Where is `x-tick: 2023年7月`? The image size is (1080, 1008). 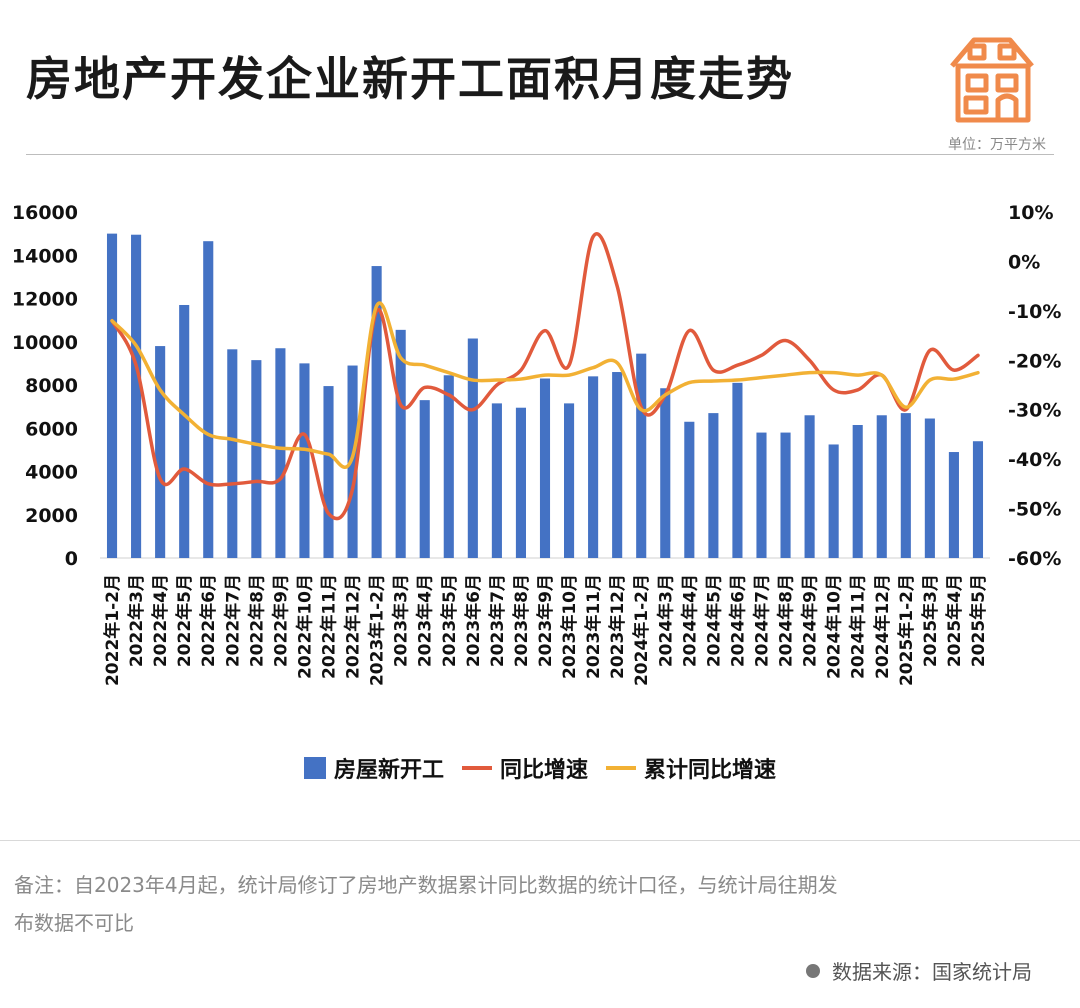 x-tick: 2023年7月 is located at coordinates (497, 620).